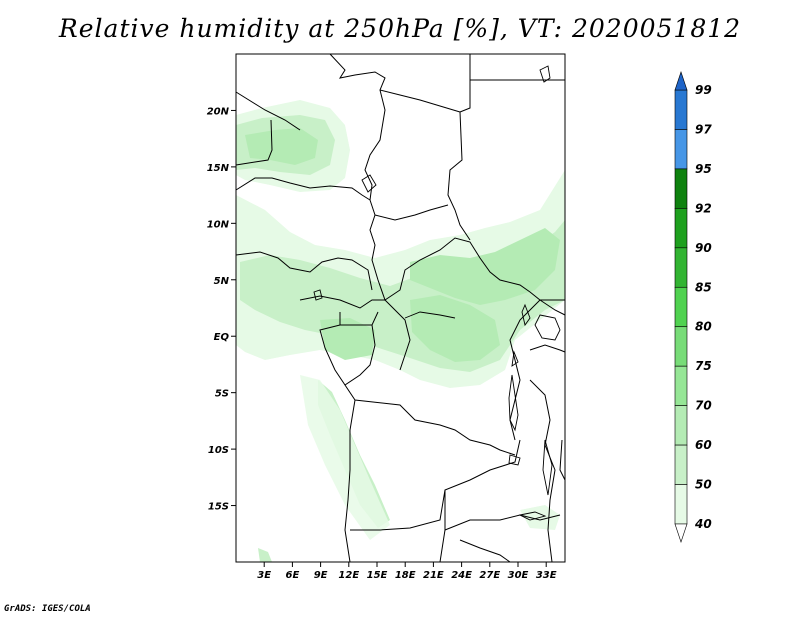 The image size is (800, 618). Describe the element at coordinates (221, 309) in the screenshot. I see `latitude-axis: 20N 15N 10N 5N EQ 5S 10S 15S` at that location.